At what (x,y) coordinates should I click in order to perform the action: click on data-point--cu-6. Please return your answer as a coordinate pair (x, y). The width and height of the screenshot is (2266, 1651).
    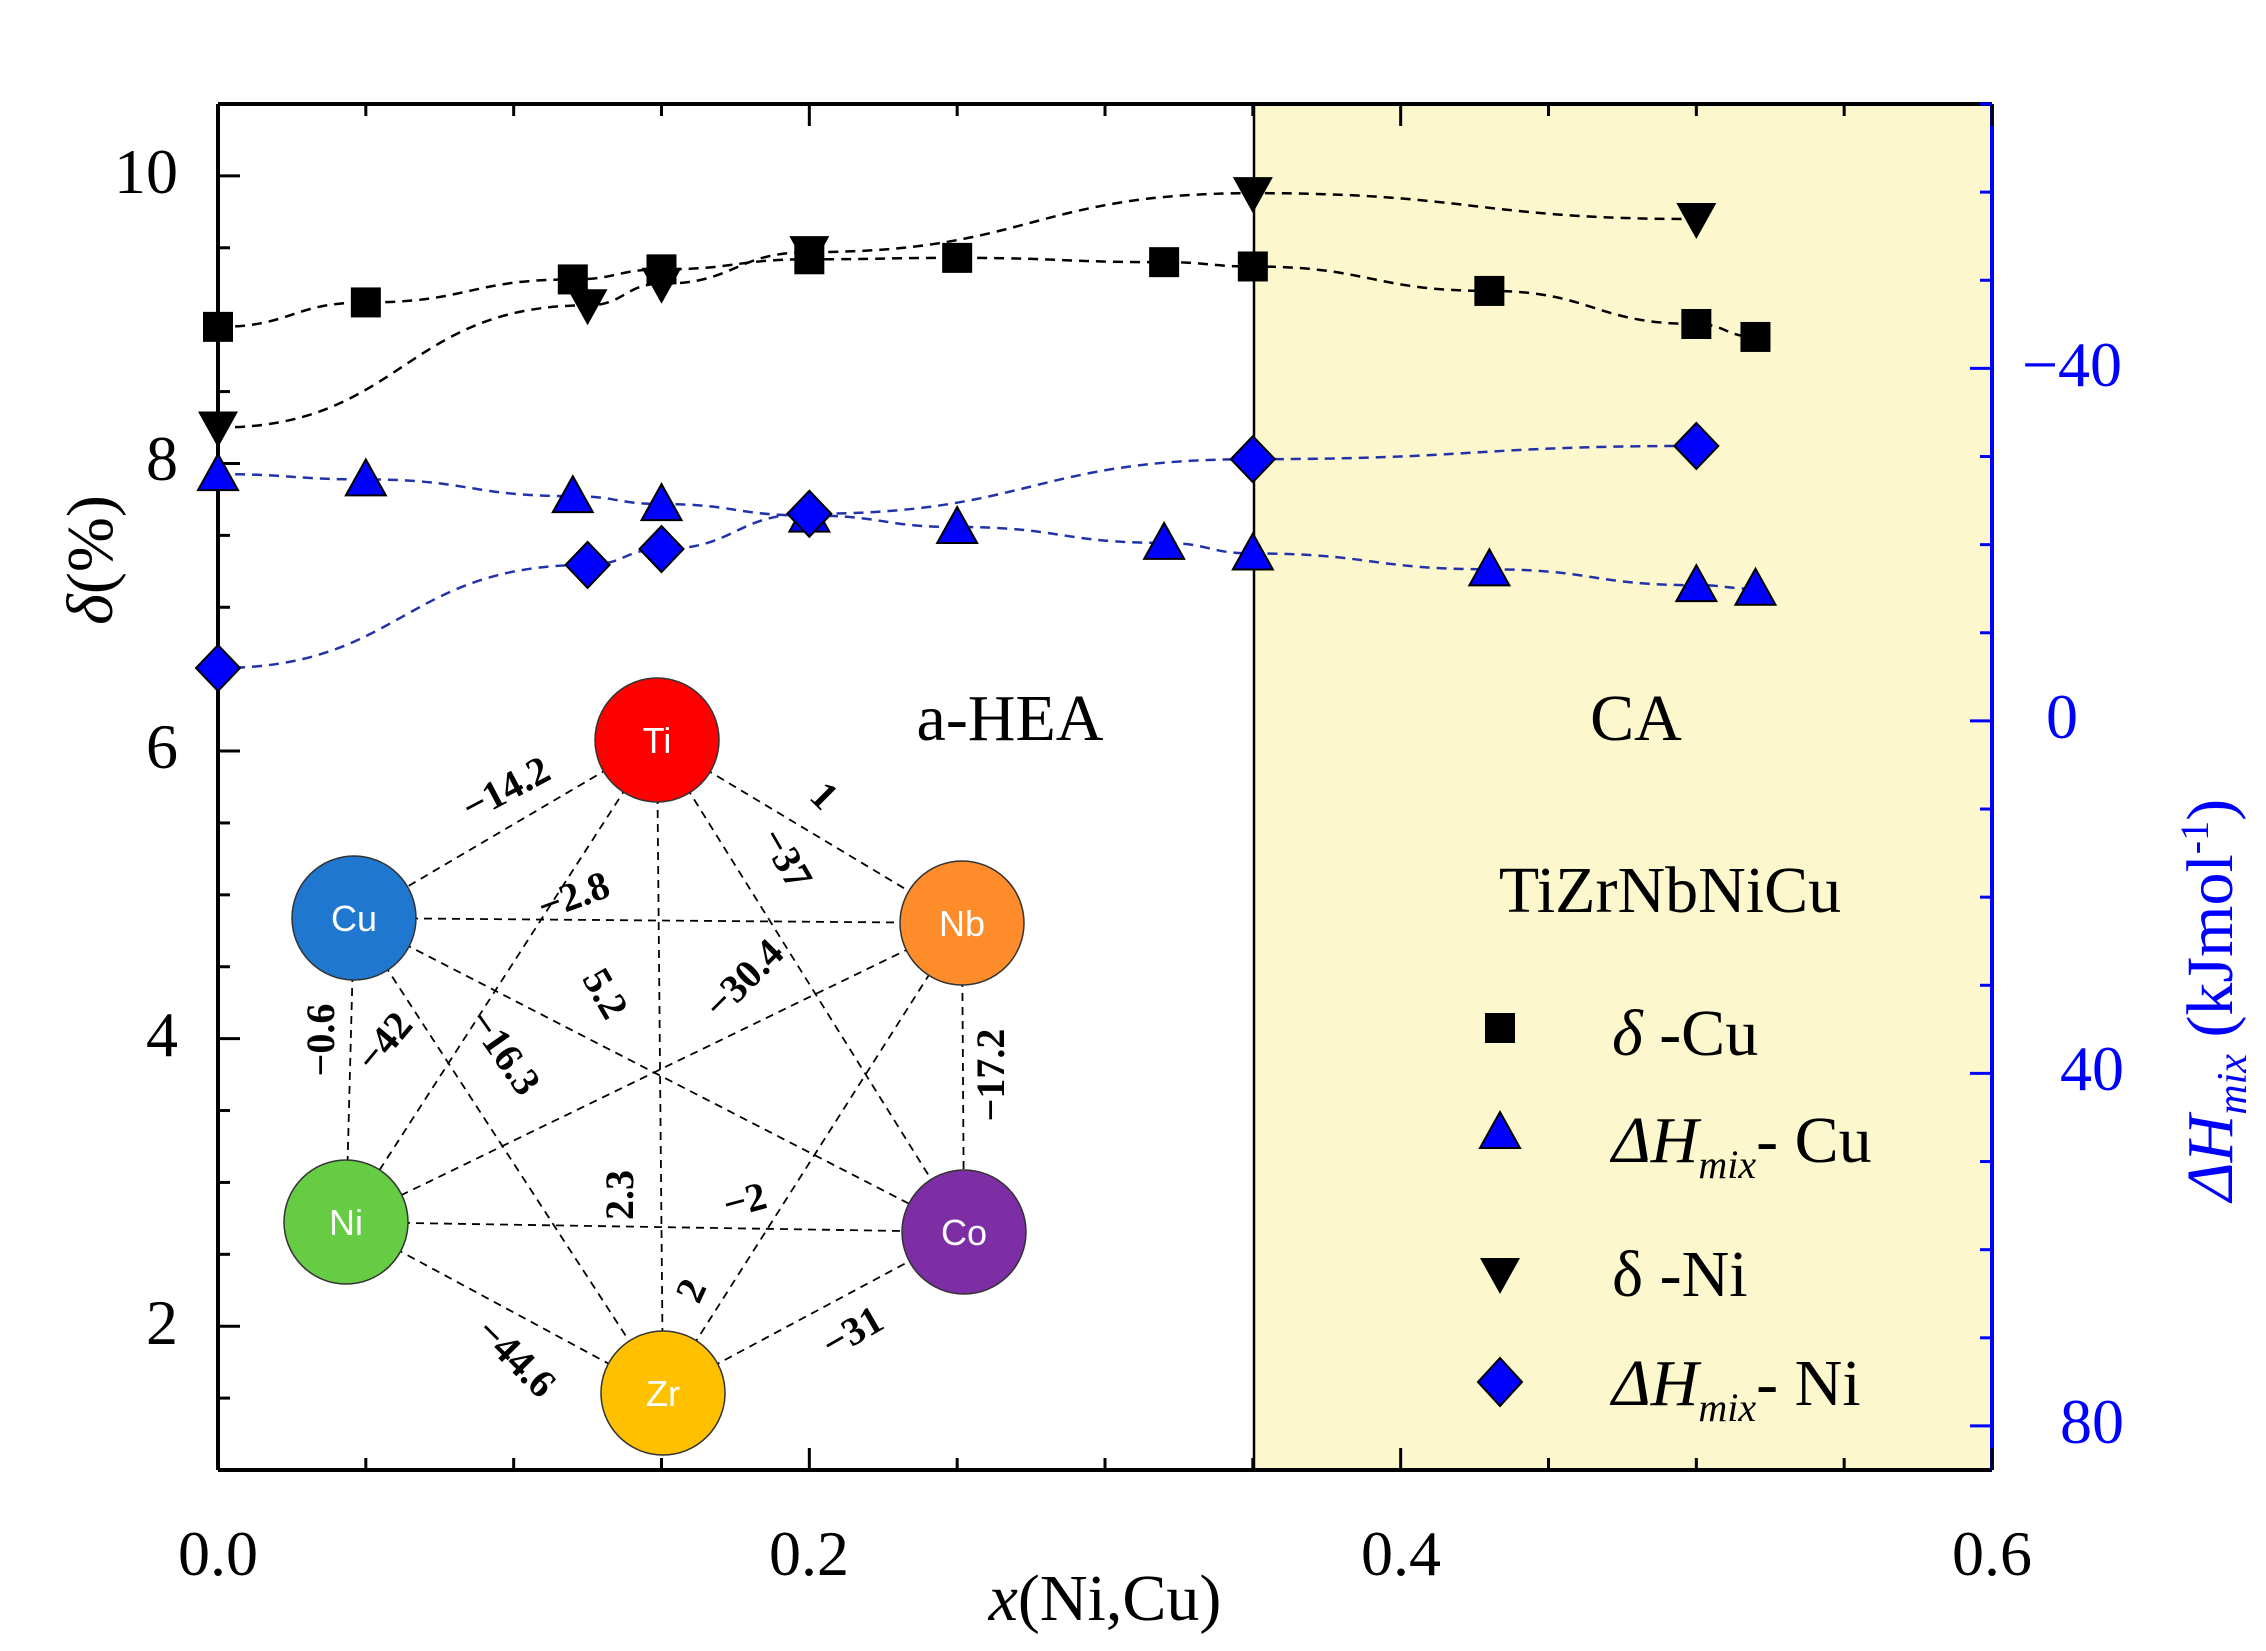
    Looking at the image, I should click on (1164, 262).